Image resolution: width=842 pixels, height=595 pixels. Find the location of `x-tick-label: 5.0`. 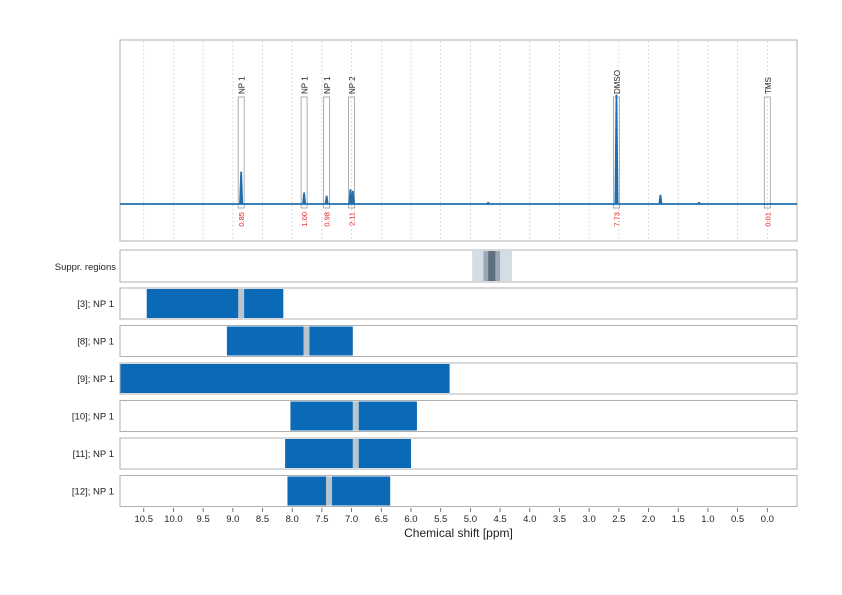

x-tick-label: 5.0 is located at coordinates (470, 519).